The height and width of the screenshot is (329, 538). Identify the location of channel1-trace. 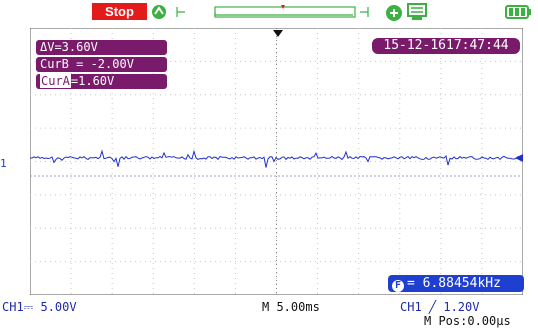
(276, 158).